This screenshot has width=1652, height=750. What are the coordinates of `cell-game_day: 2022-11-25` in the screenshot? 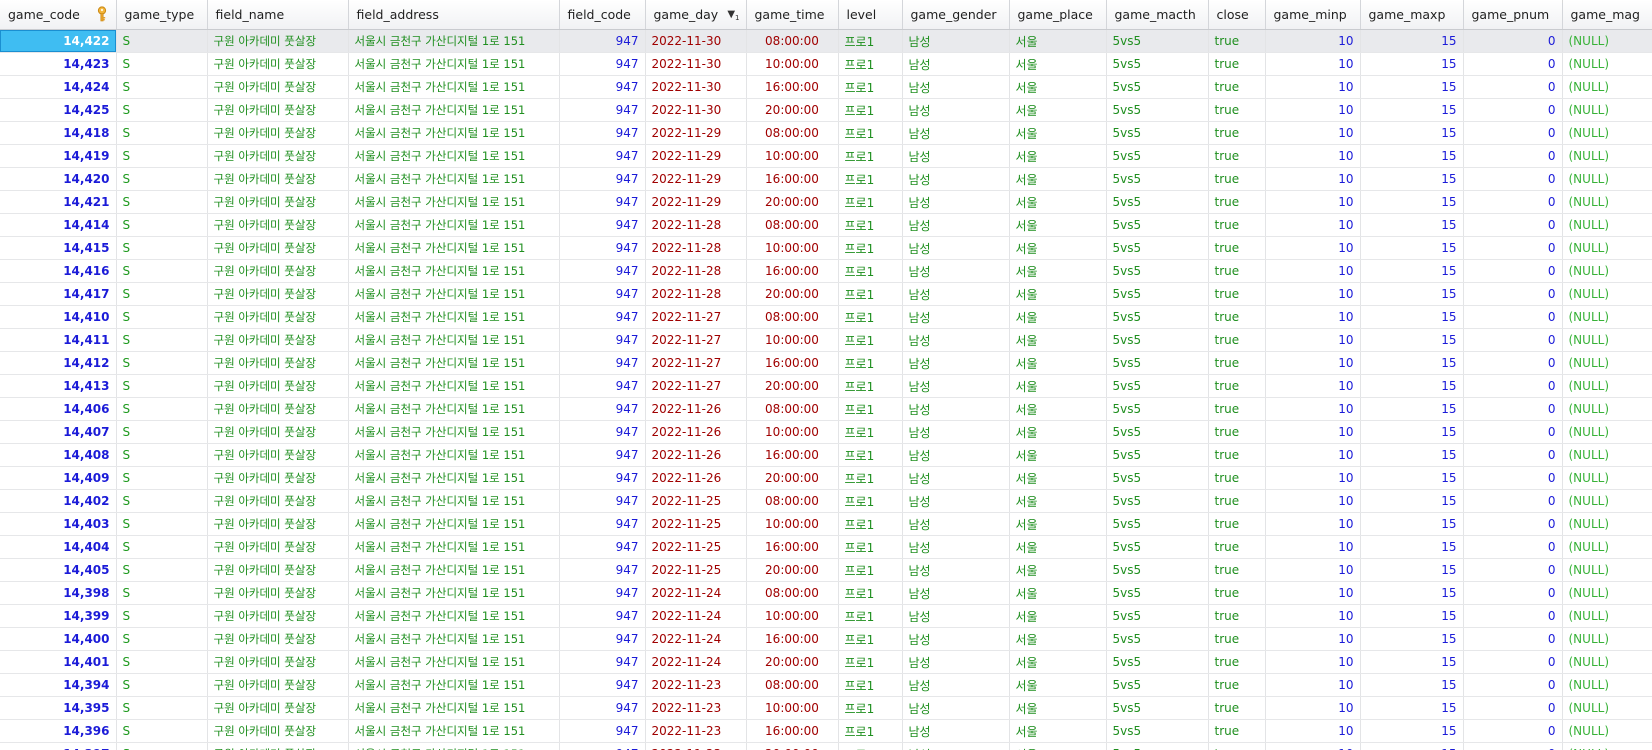 It's located at (696, 524).